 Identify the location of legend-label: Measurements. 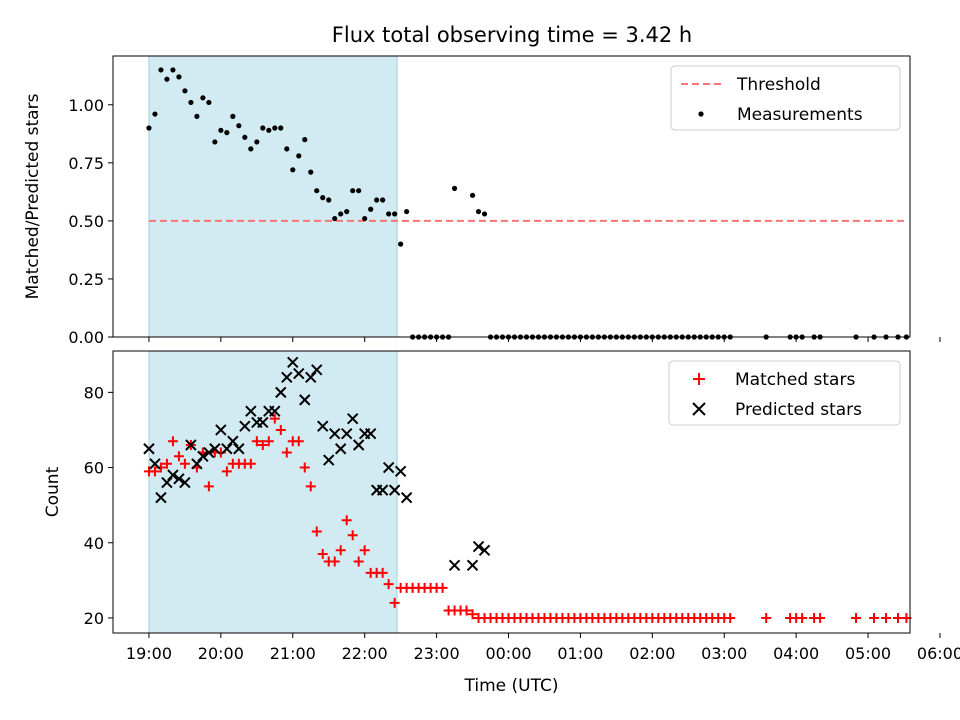
(800, 115).